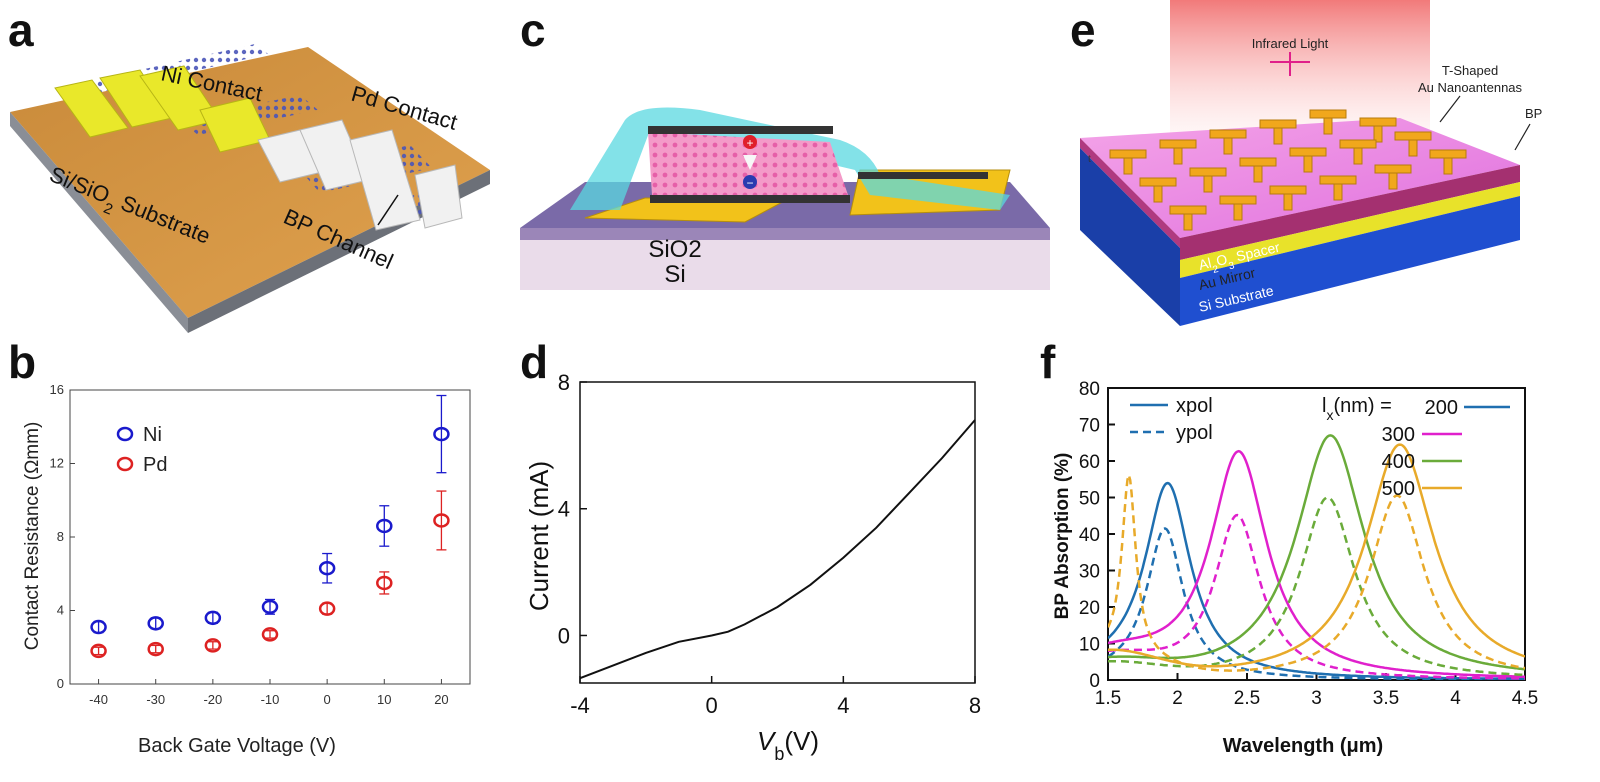 The image size is (1600, 782). I want to click on hole-icon, so click(750, 142).